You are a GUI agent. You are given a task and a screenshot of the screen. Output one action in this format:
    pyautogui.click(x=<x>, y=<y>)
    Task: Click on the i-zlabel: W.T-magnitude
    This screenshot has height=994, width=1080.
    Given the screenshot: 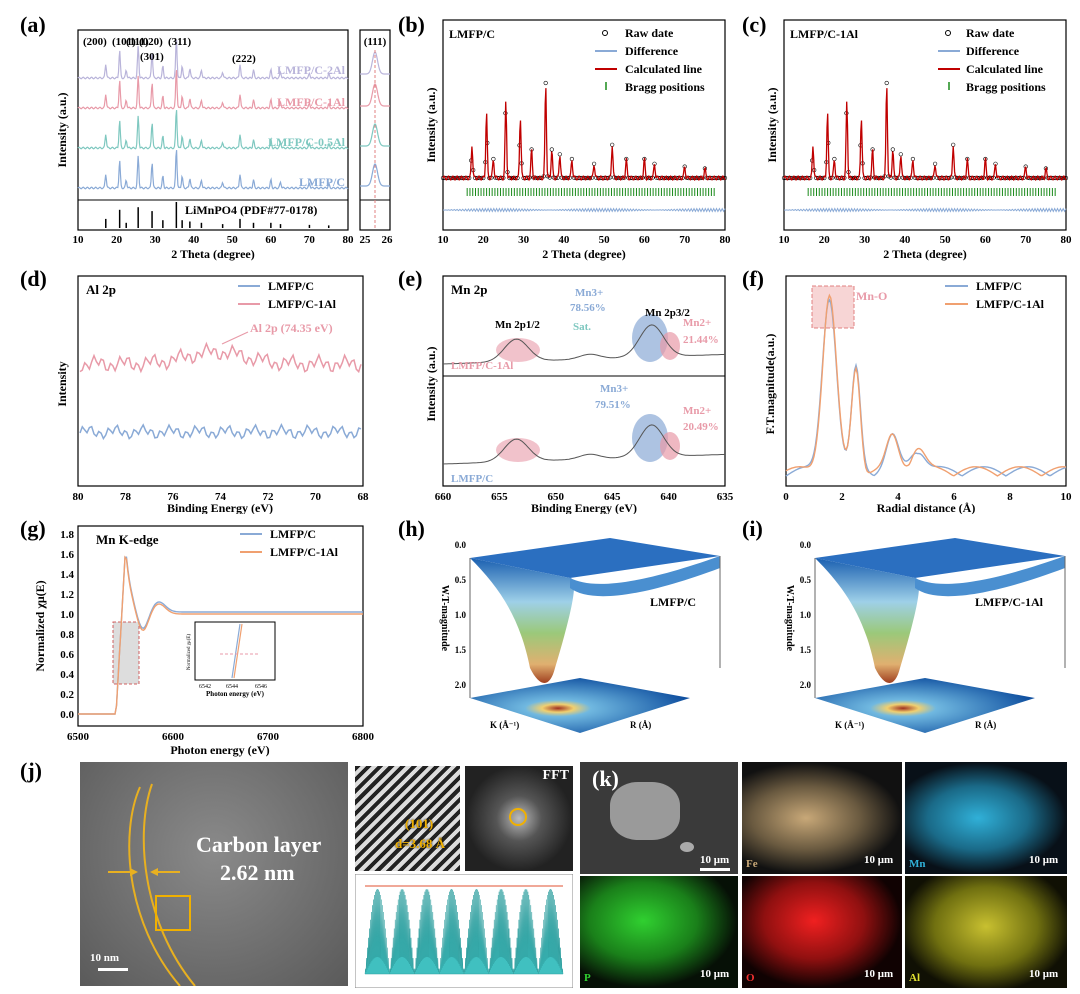 What is the action you would take?
    pyautogui.click(x=789, y=618)
    